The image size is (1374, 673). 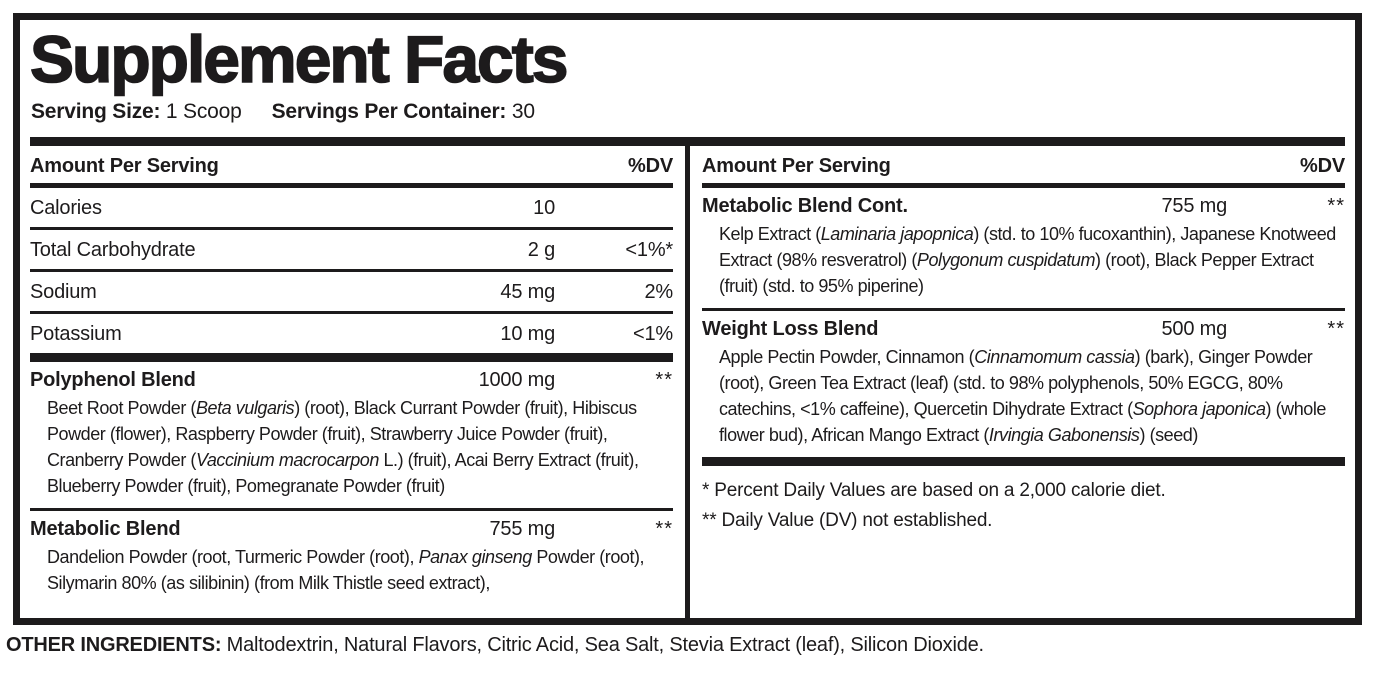 I want to click on blend-name: Weight Loss Blend, so click(x=790, y=329).